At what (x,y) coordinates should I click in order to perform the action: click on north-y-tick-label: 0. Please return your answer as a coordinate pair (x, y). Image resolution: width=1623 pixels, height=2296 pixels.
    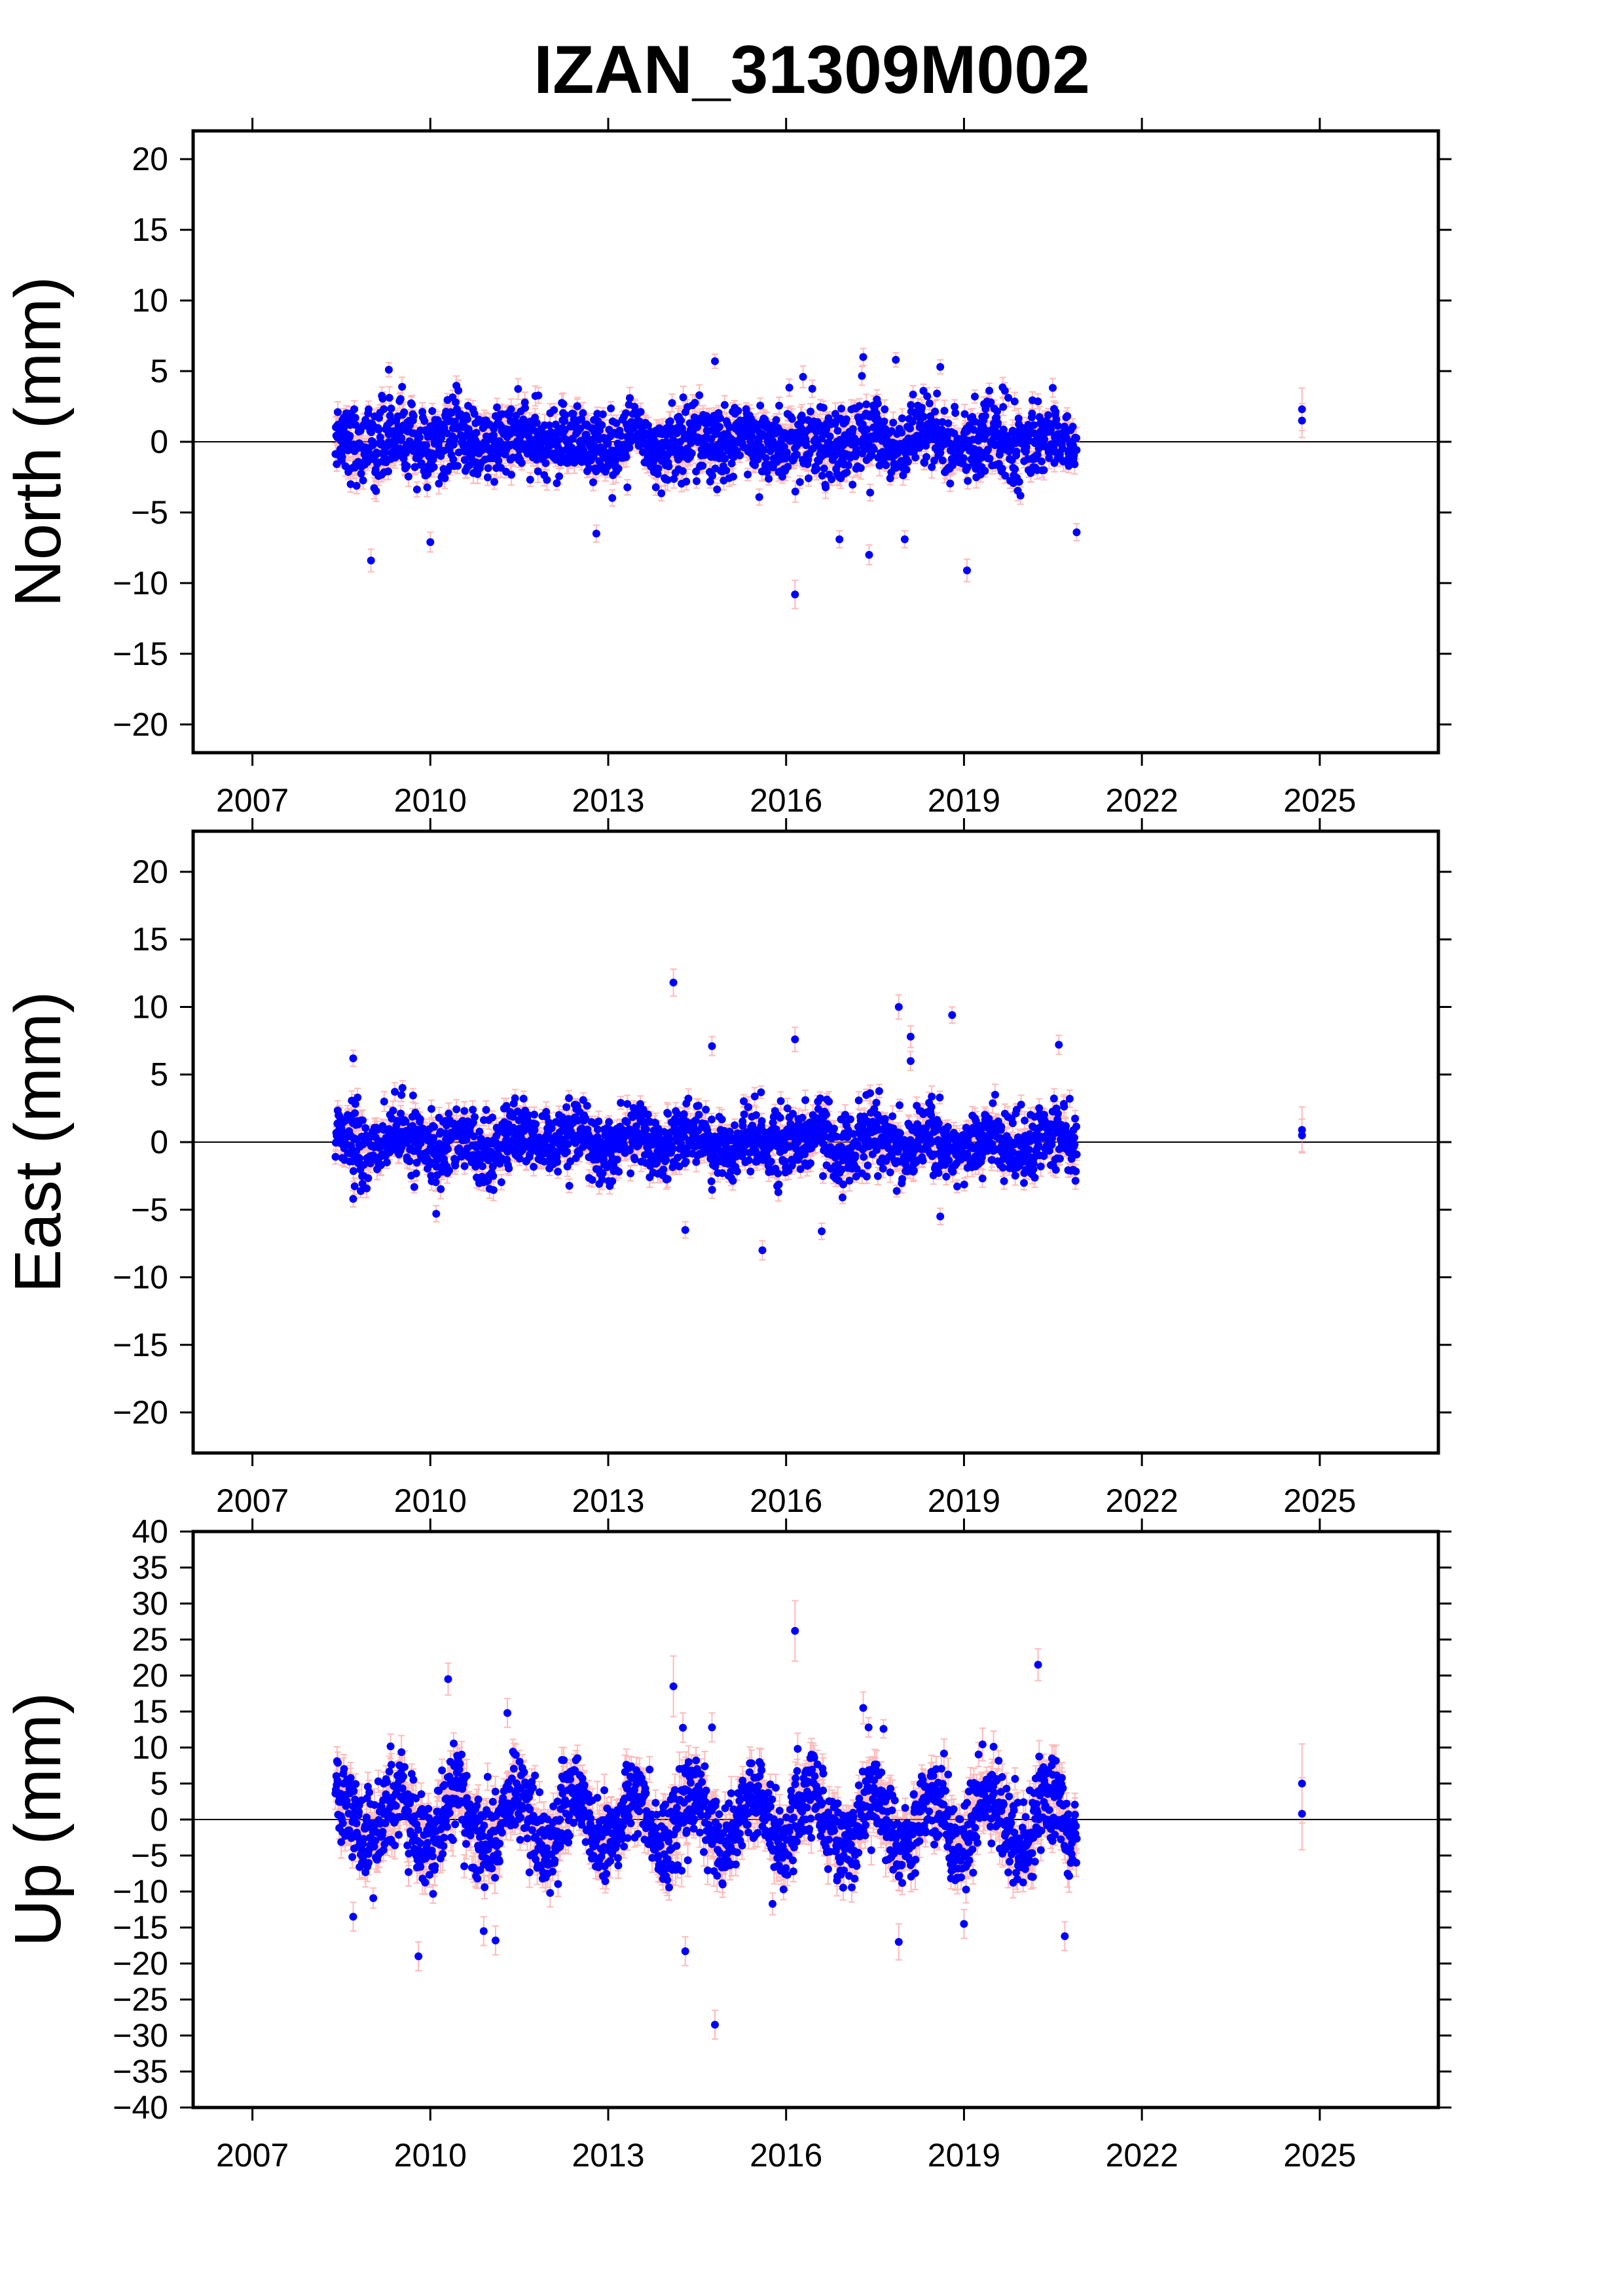
    Looking at the image, I should click on (159, 441).